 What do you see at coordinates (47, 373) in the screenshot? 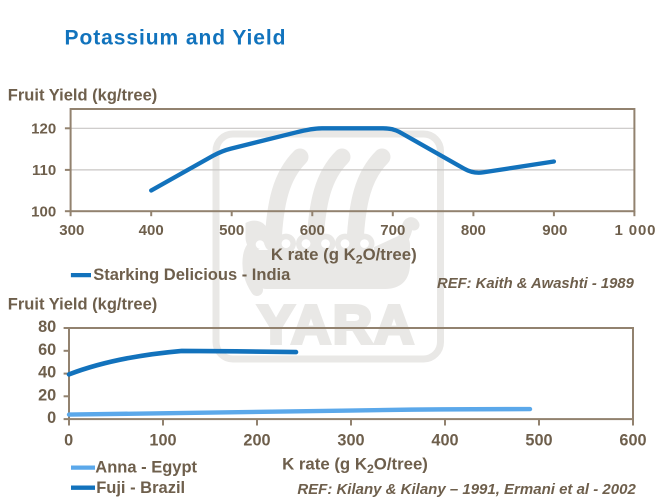
I see `svg-text: 40` at bounding box center [47, 373].